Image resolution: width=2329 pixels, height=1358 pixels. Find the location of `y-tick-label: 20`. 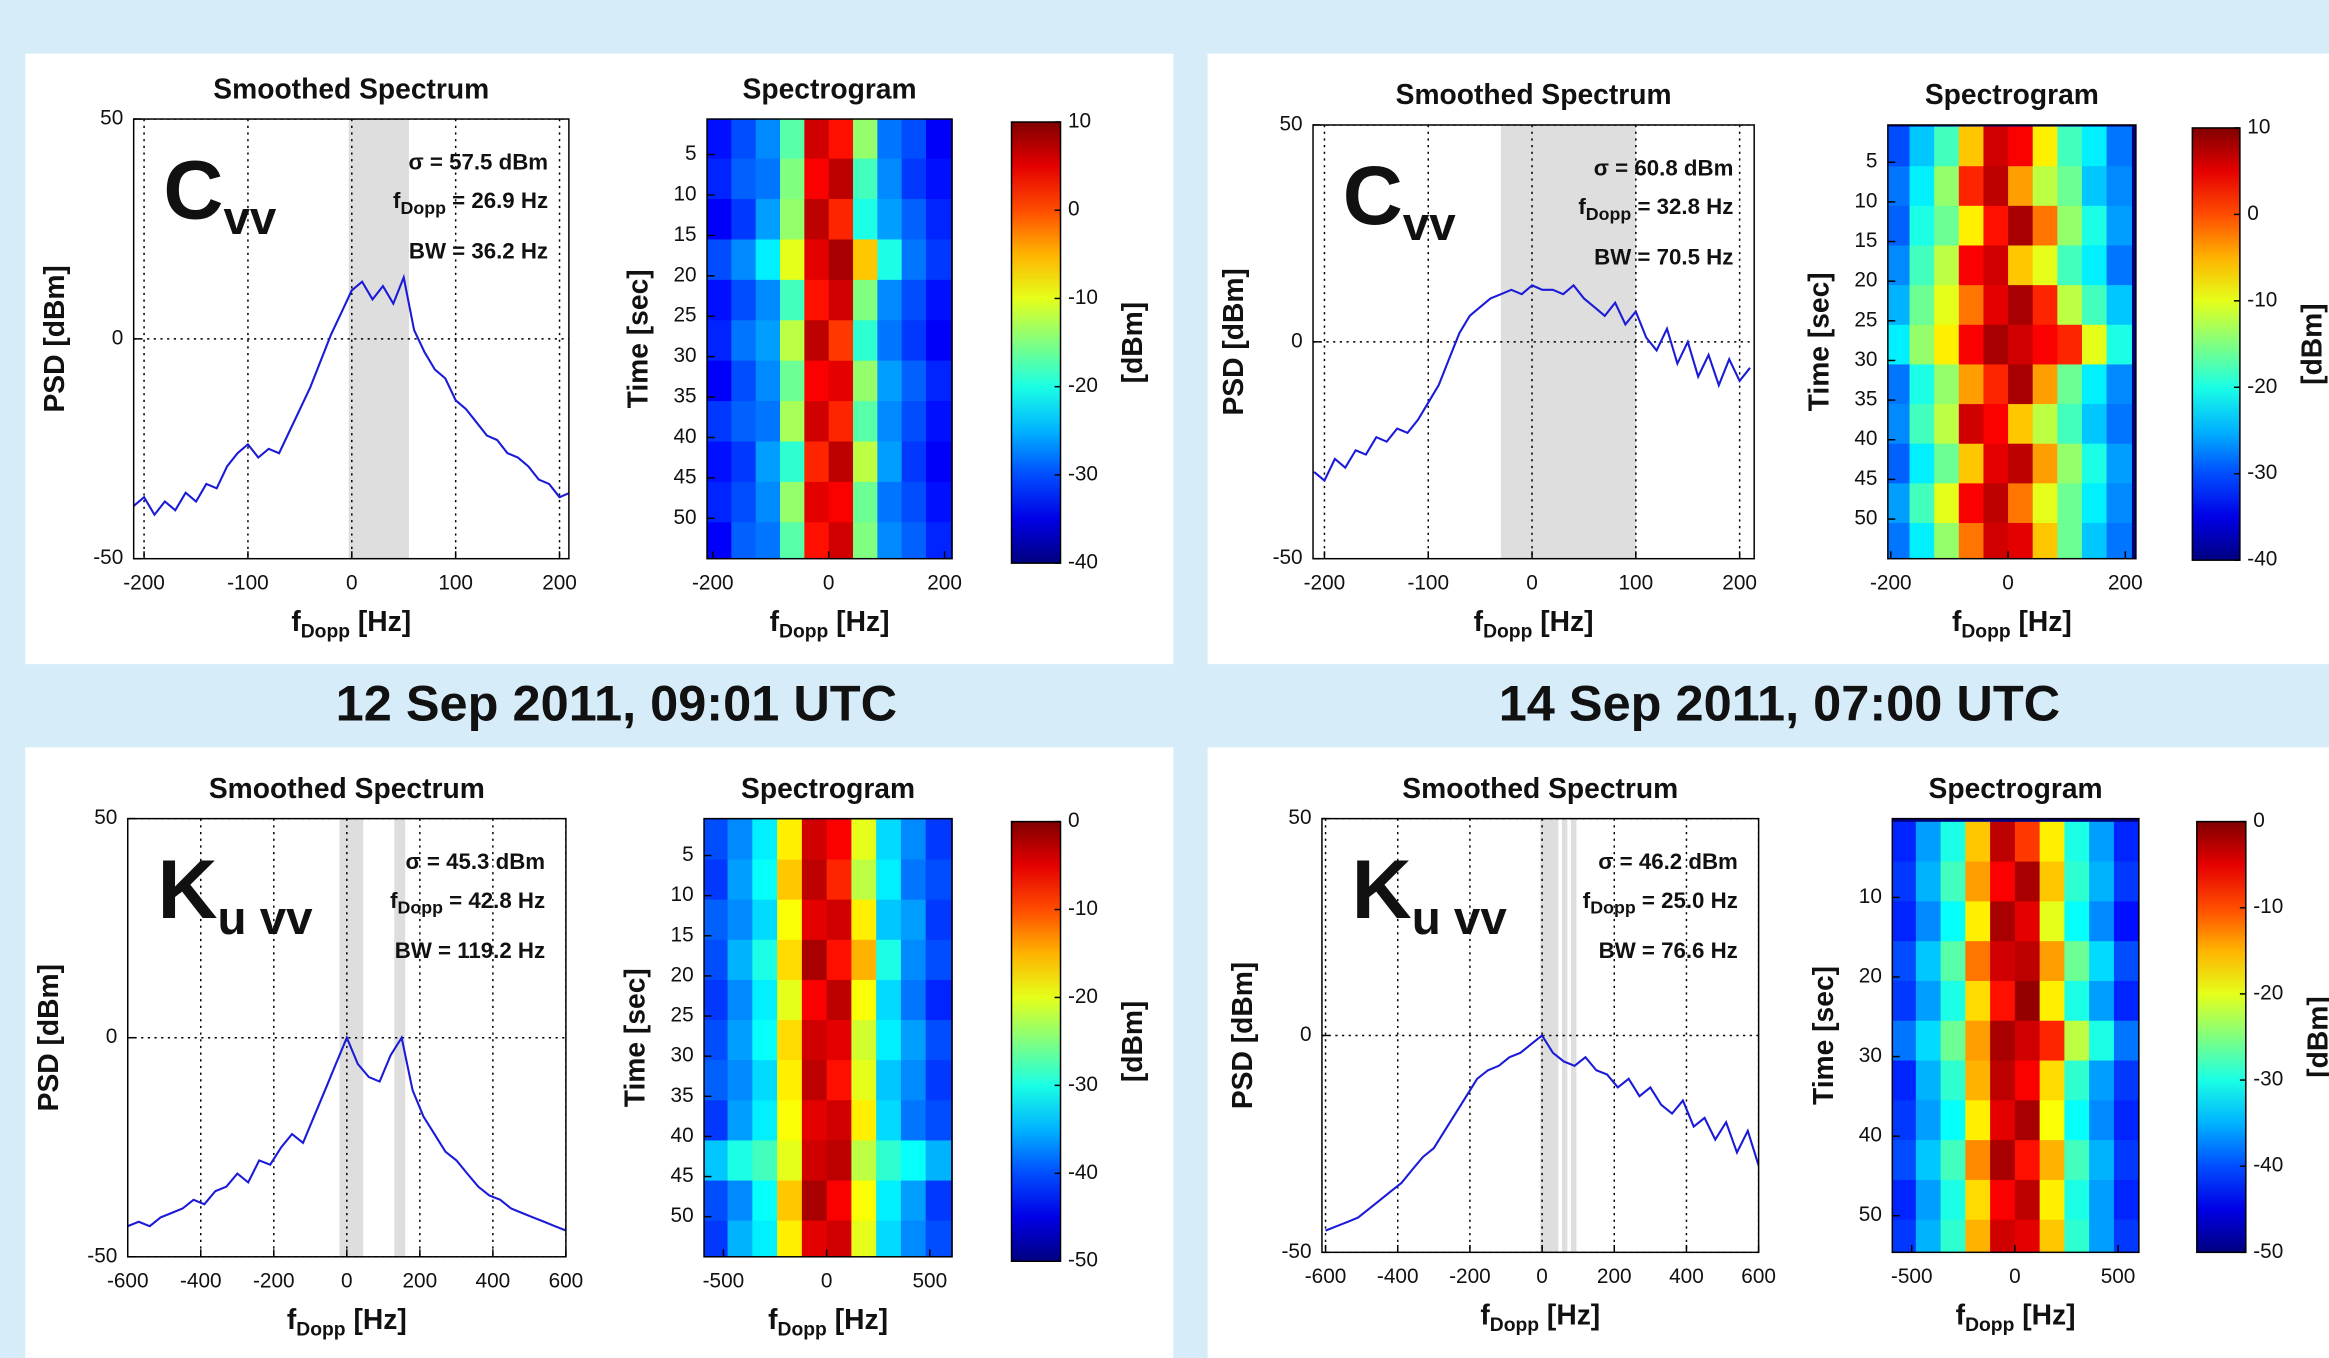

y-tick-label: 20 is located at coordinates (1865, 280).